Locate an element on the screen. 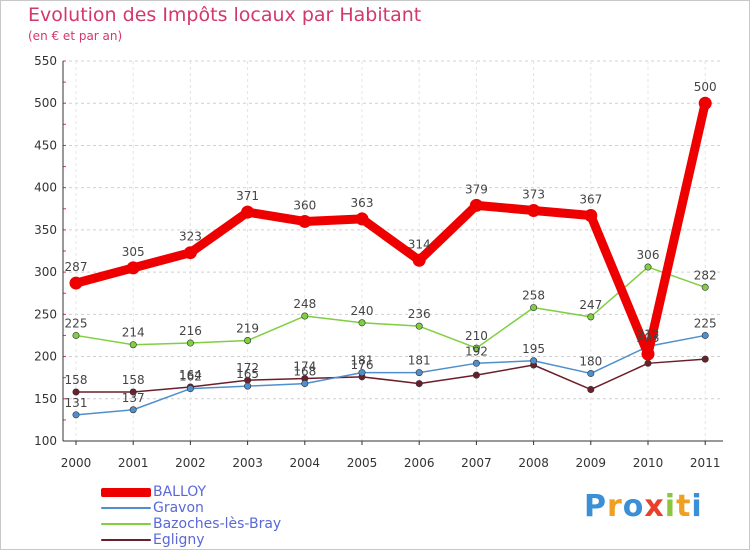 This screenshot has height=550, width=750. series-line-egligny is located at coordinates (390, 375).